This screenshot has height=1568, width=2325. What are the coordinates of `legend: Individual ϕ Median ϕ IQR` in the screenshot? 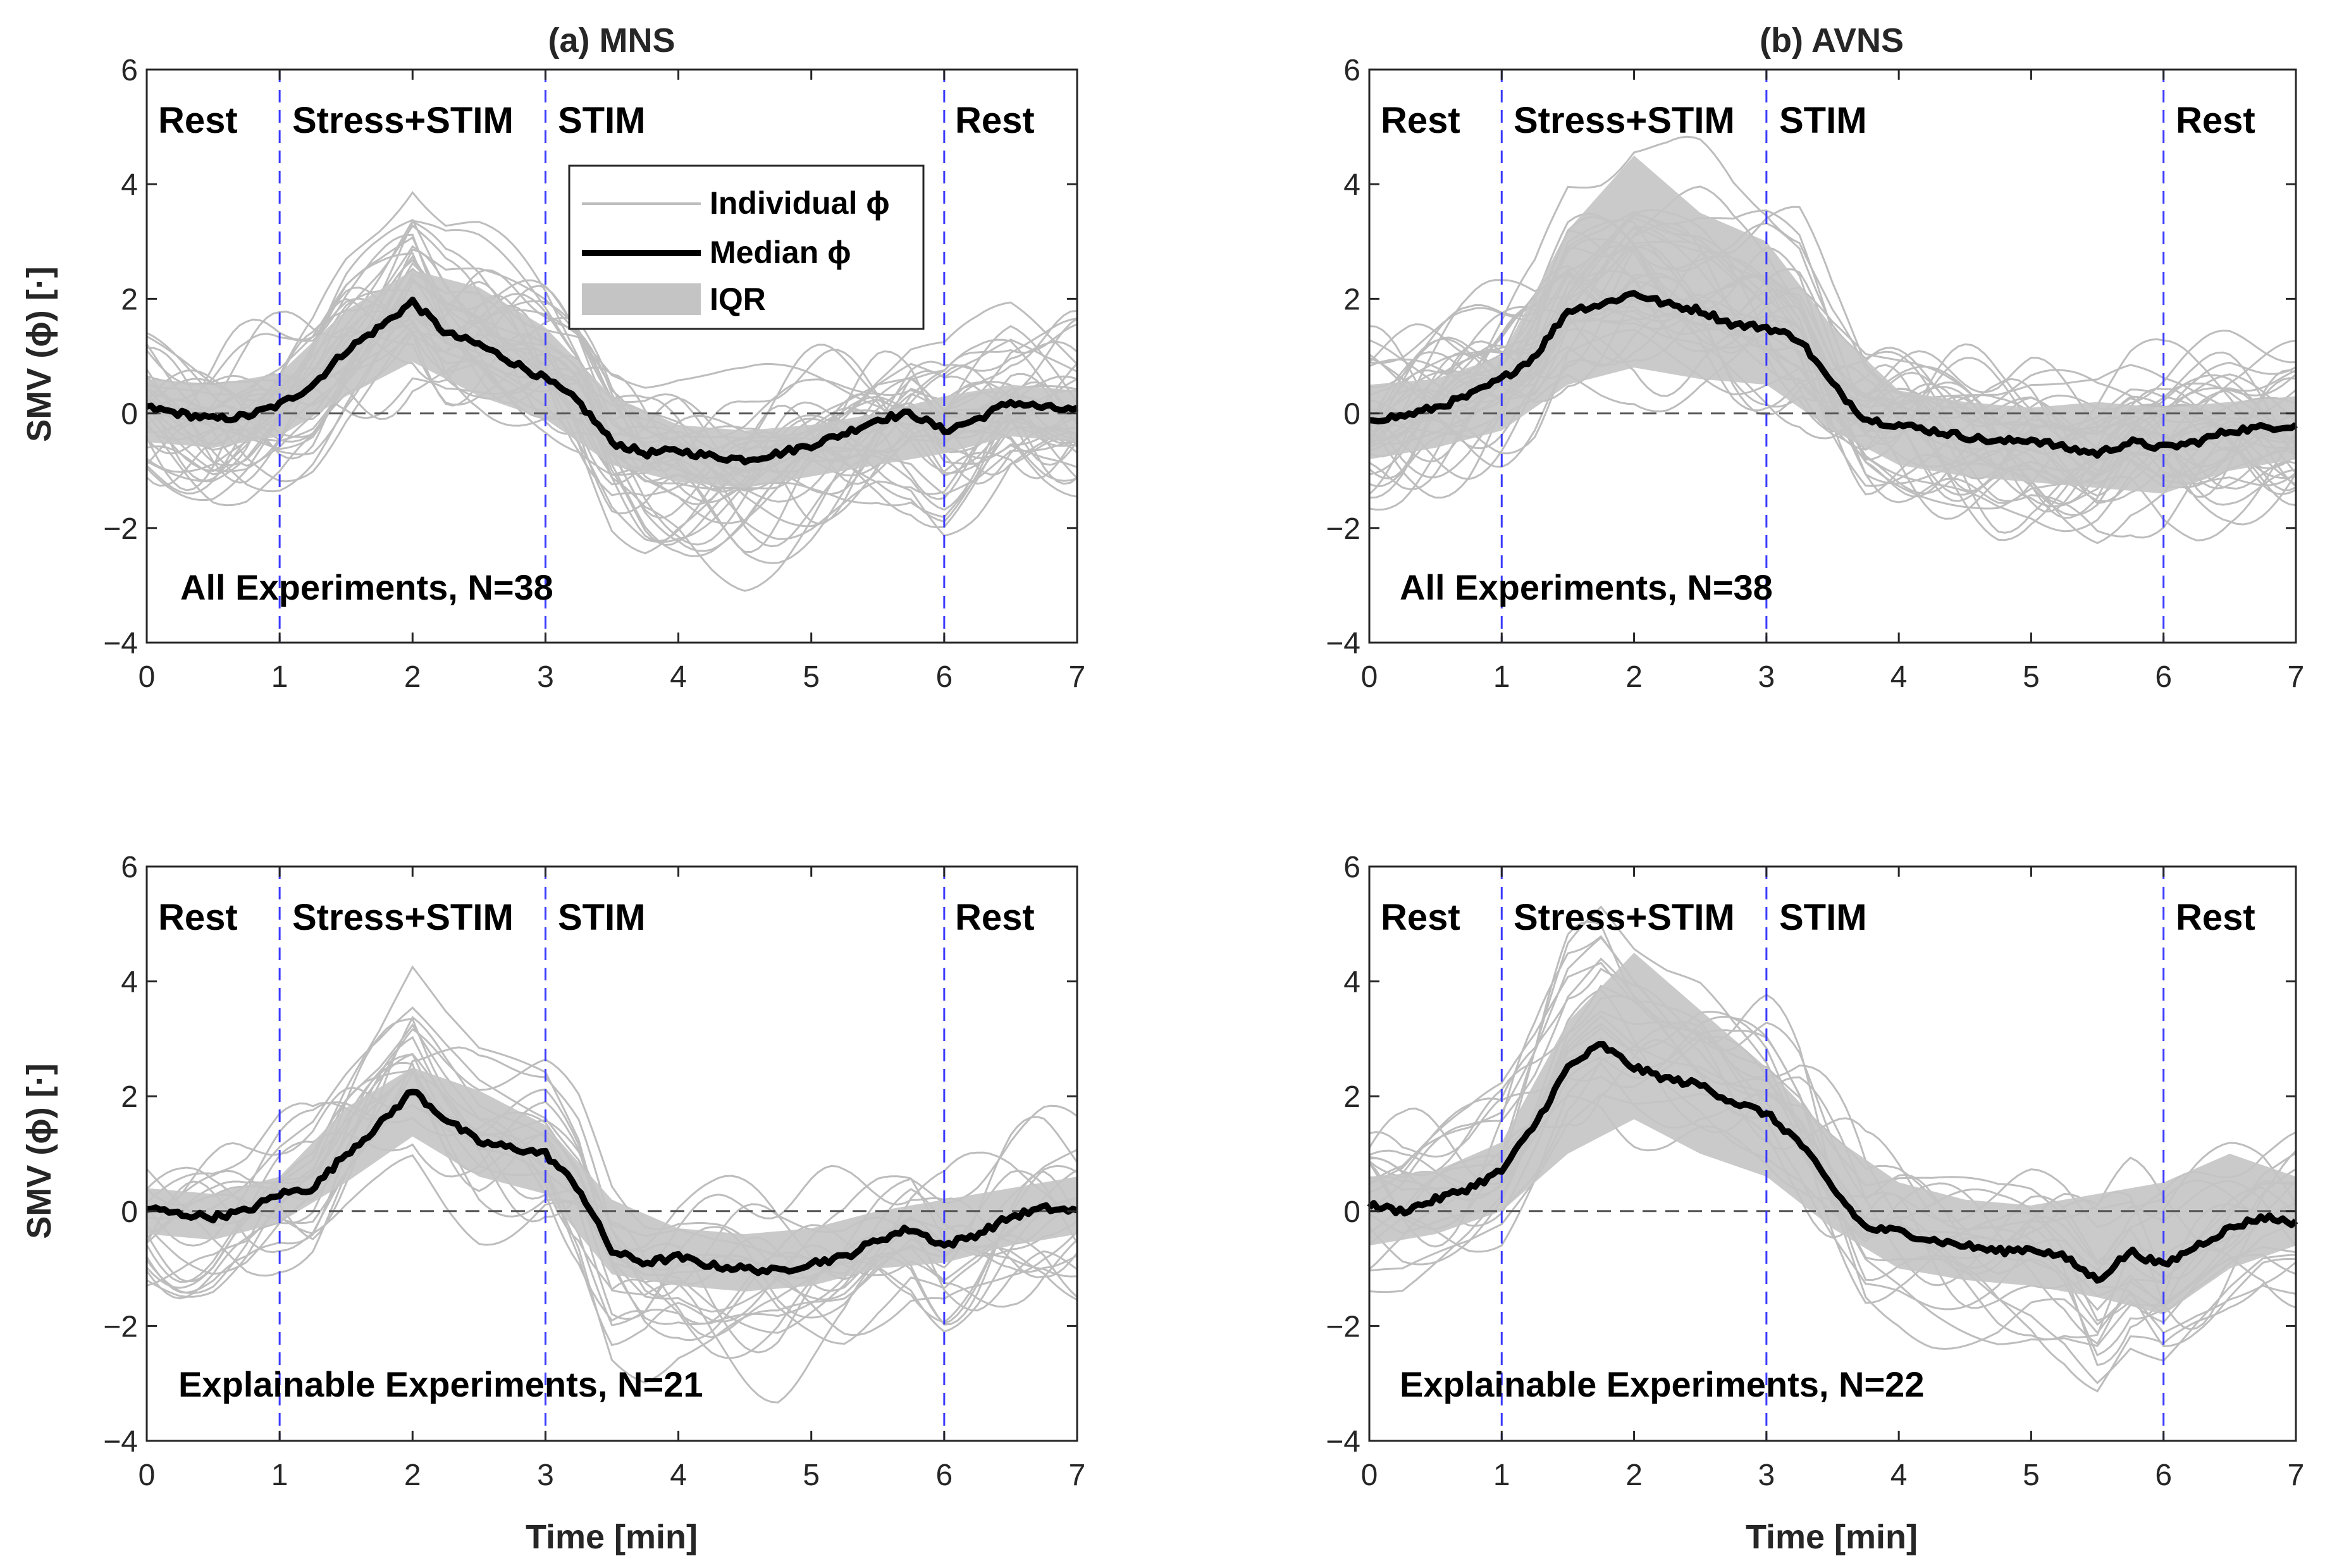 It's located at (746, 247).